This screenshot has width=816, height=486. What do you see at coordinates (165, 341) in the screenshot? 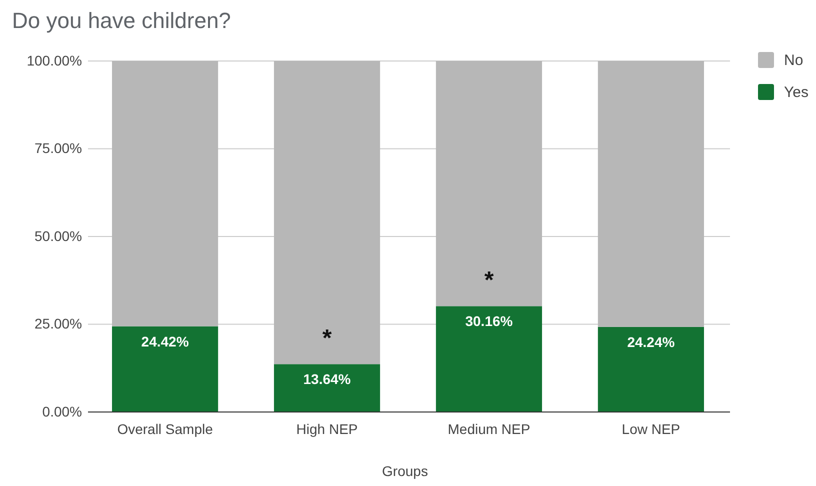
I see `data-label: 24.42%` at bounding box center [165, 341].